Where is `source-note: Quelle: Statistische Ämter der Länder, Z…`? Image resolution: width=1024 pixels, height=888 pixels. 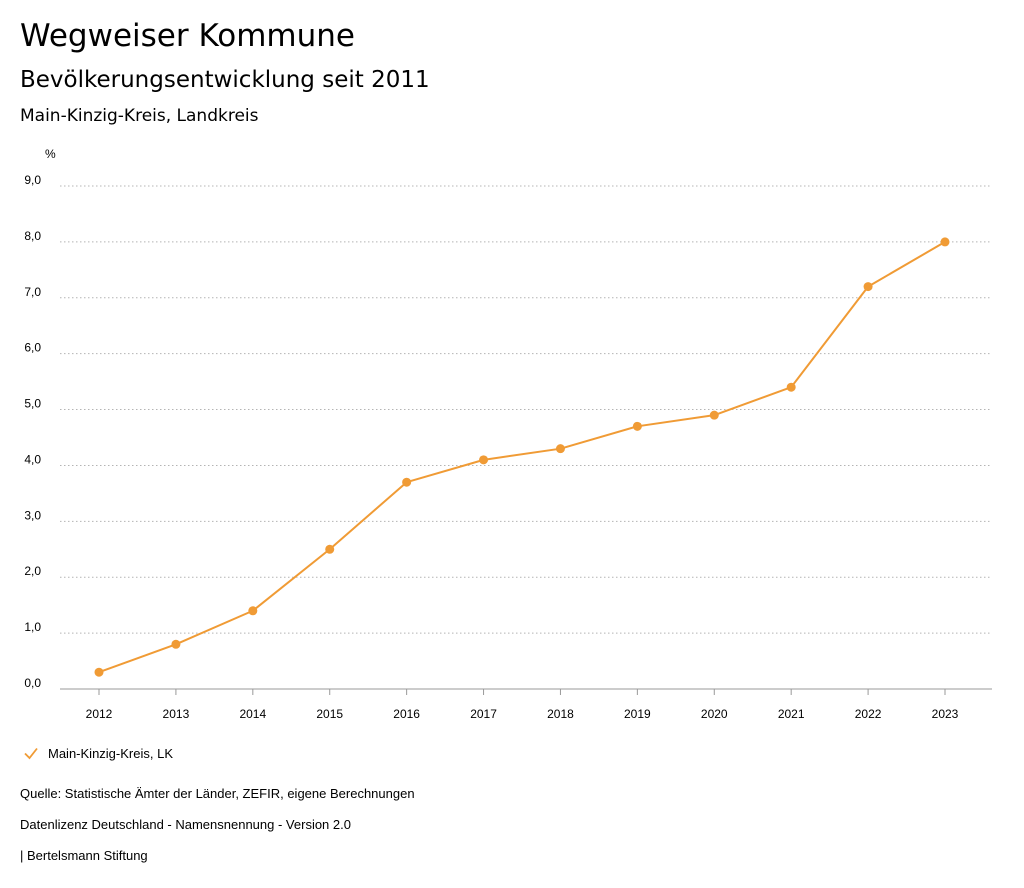 source-note: Quelle: Statistische Ämter der Länder, Z… is located at coordinates (217, 793).